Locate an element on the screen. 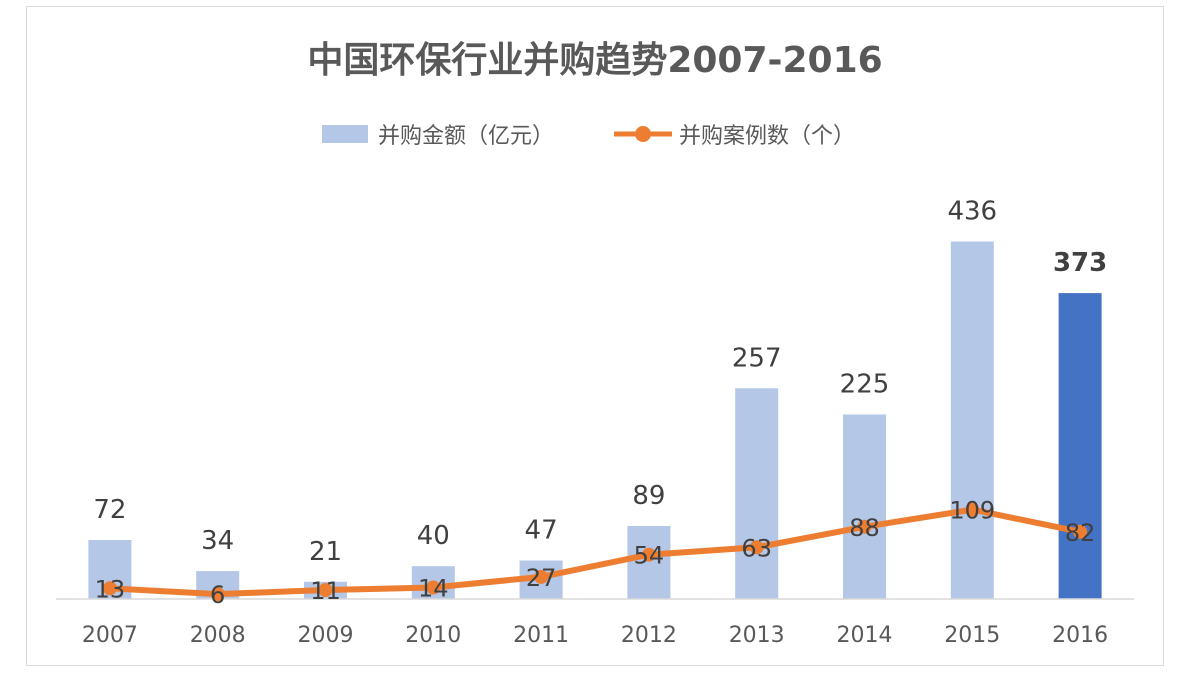 Image resolution: width=1200 pixels, height=682 pixels. bar-label-2010: 40 is located at coordinates (433, 536).